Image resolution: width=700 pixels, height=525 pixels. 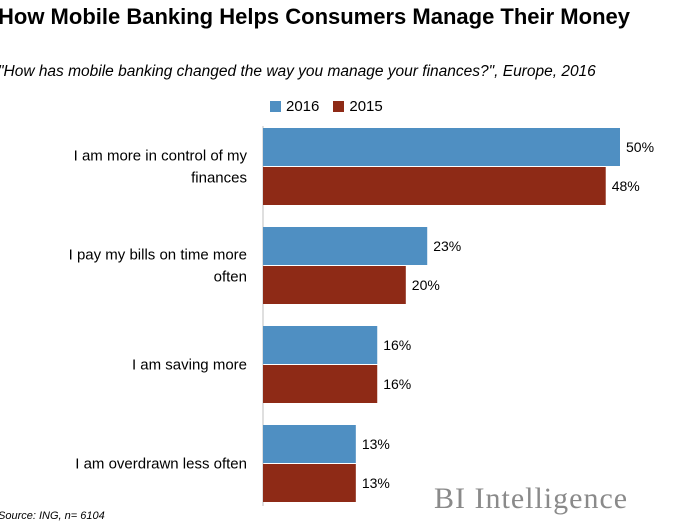 I want to click on legend-swatch-2015, so click(x=339, y=106).